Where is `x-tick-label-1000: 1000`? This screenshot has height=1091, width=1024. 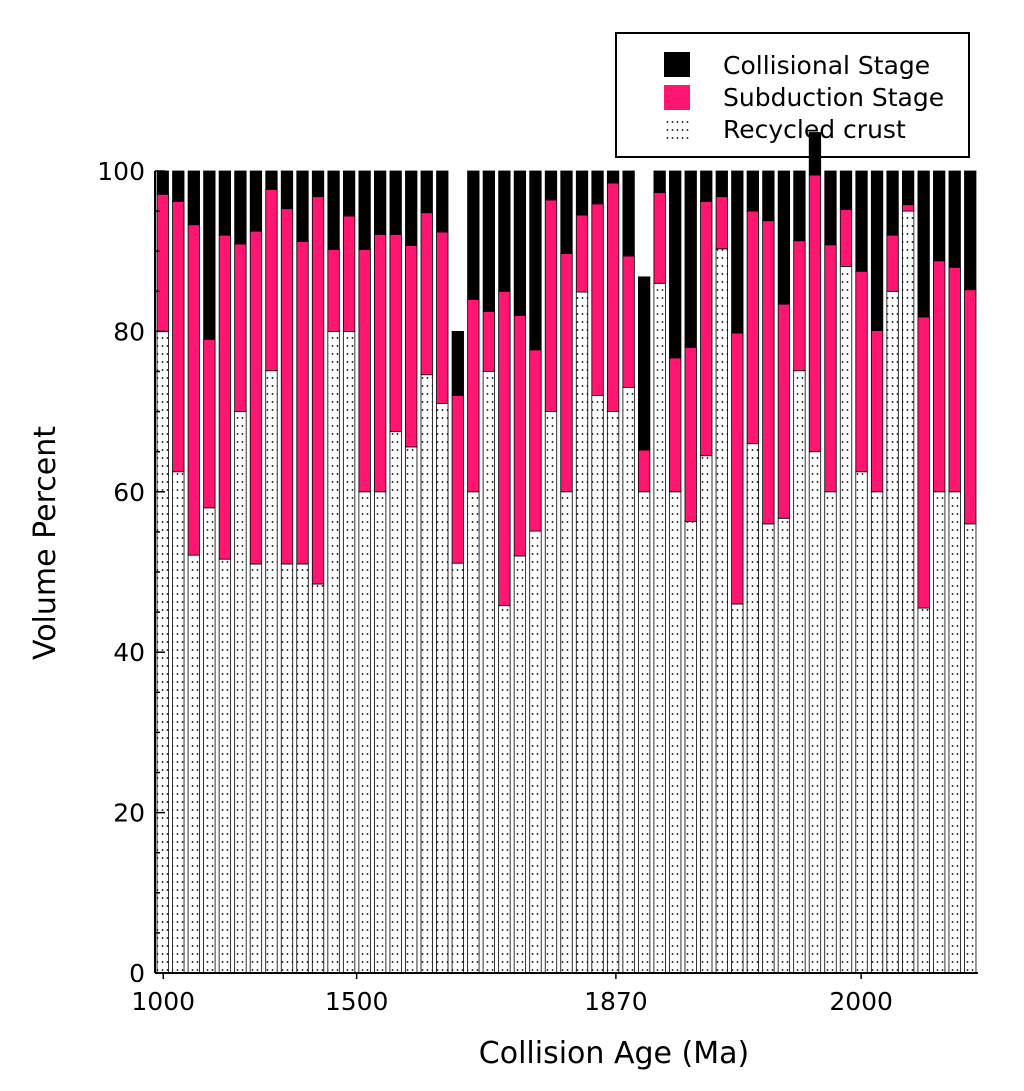 x-tick-label-1000: 1000 is located at coordinates (163, 1001).